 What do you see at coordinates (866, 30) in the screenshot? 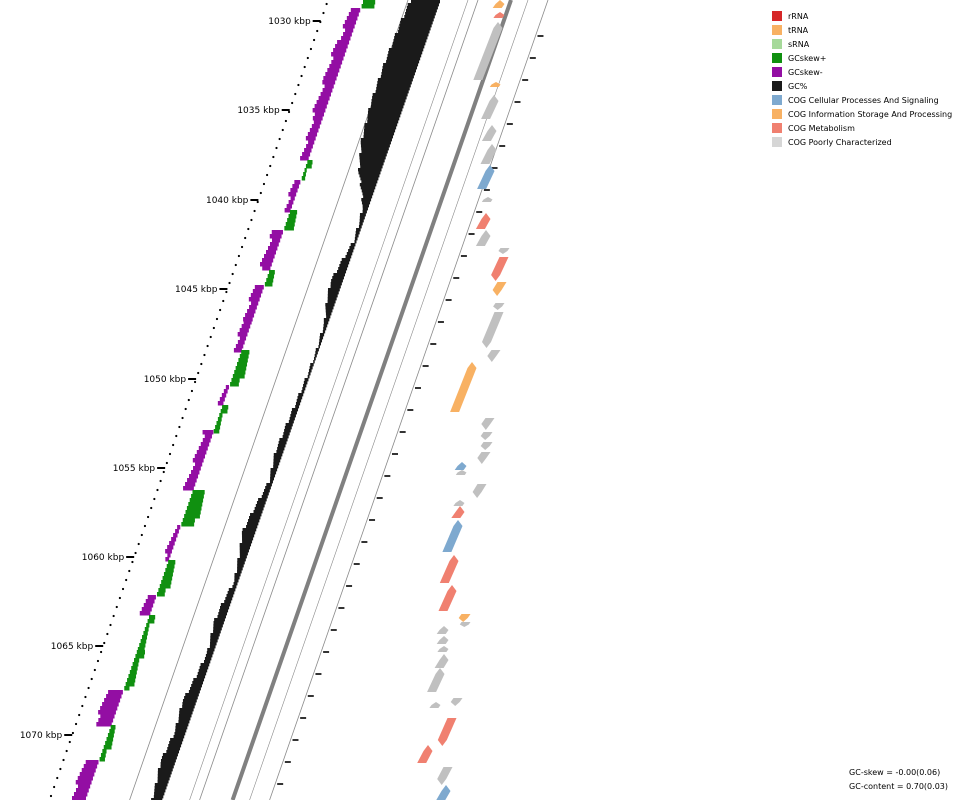
I see `legend-item: tRNA` at bounding box center [866, 30].